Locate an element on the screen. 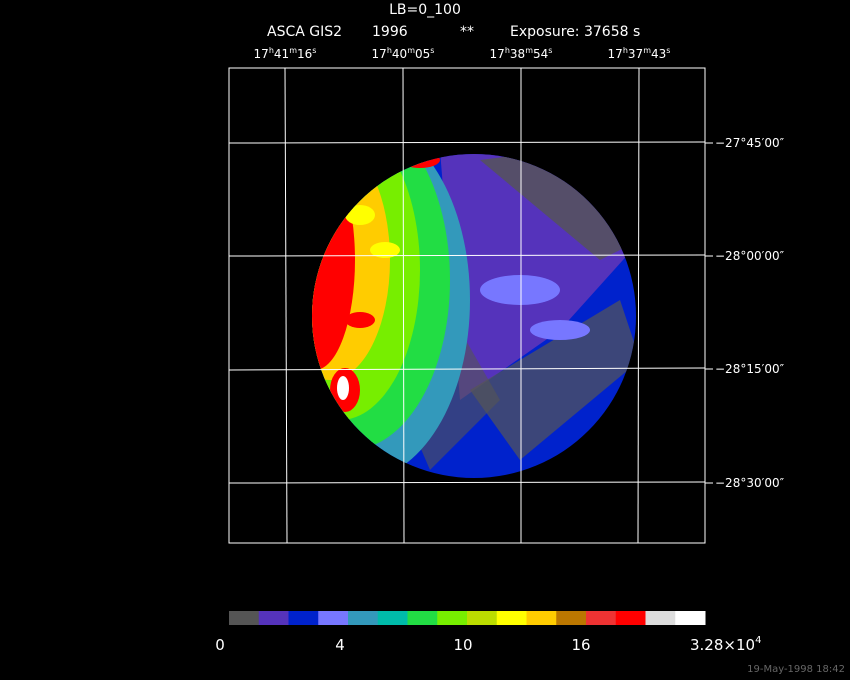  colorbar-label-part: 10 is located at coordinates (462, 645).